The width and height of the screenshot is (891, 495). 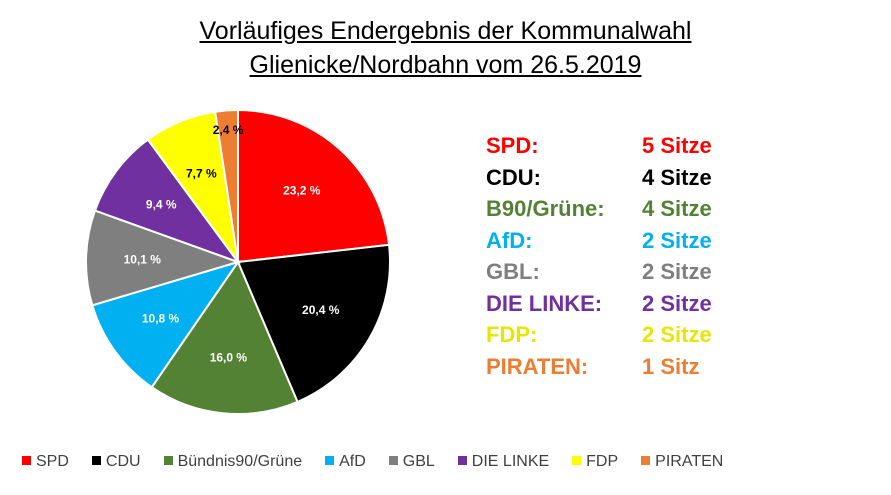 I want to click on seat-row: CDU: 4 Sitze, so click(x=616, y=178).